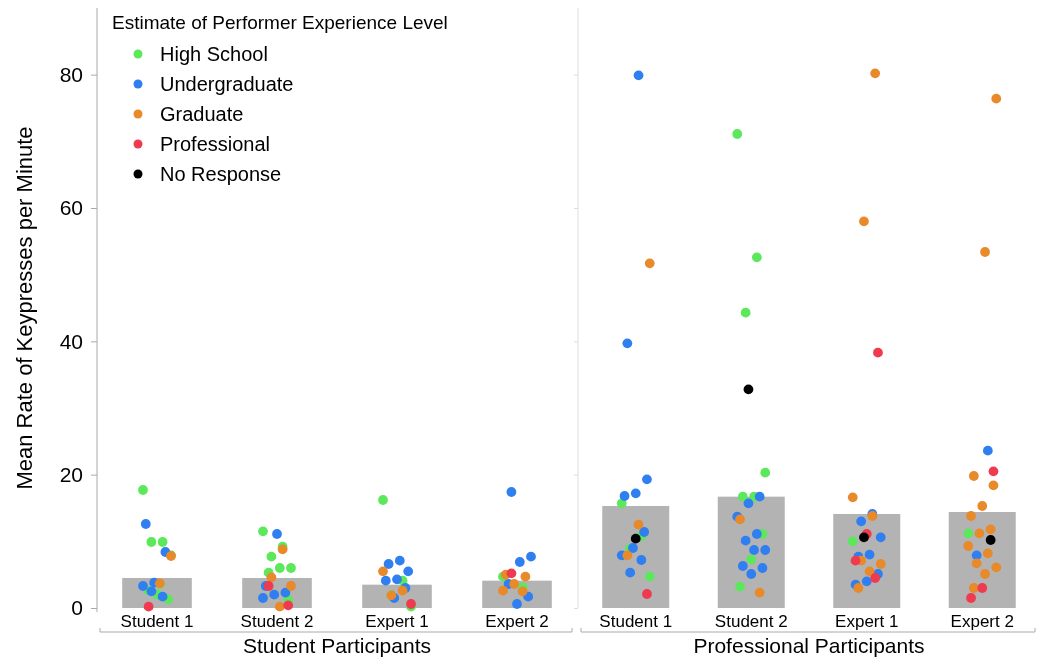  What do you see at coordinates (809, 645) in the screenshot?
I see `x-axis-title: Professional Participants` at bounding box center [809, 645].